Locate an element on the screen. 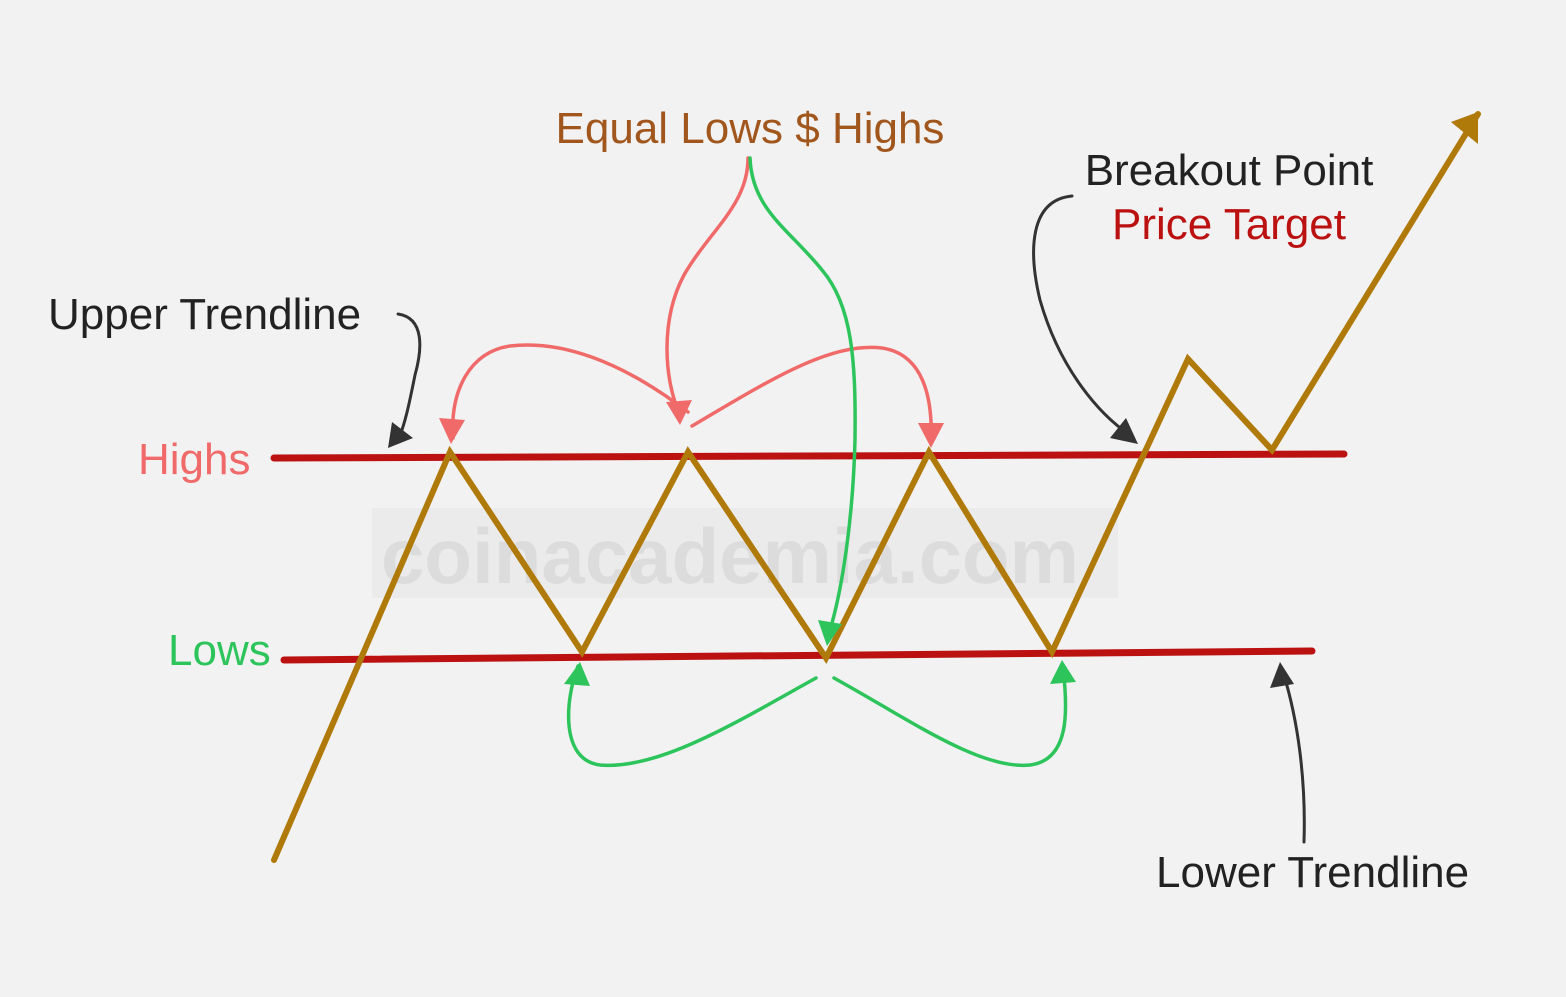  middle-high-arrowhead-icon is located at coordinates (679, 412).